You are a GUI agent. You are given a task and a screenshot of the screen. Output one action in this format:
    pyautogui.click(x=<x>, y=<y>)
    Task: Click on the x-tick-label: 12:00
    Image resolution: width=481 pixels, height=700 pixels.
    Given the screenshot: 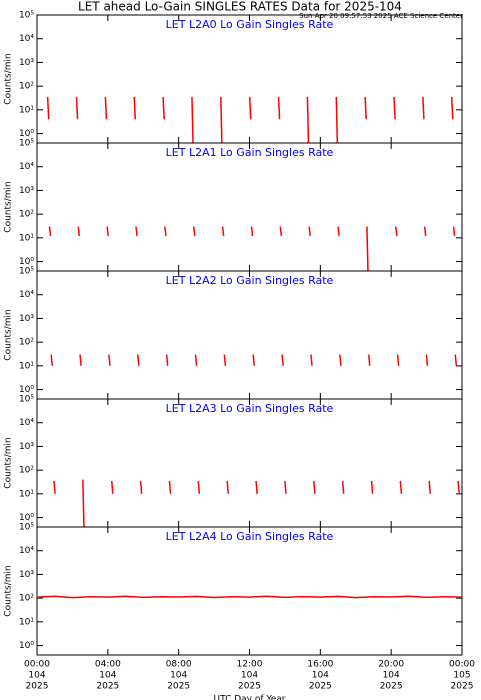 What is the action you would take?
    pyautogui.click(x=250, y=665)
    